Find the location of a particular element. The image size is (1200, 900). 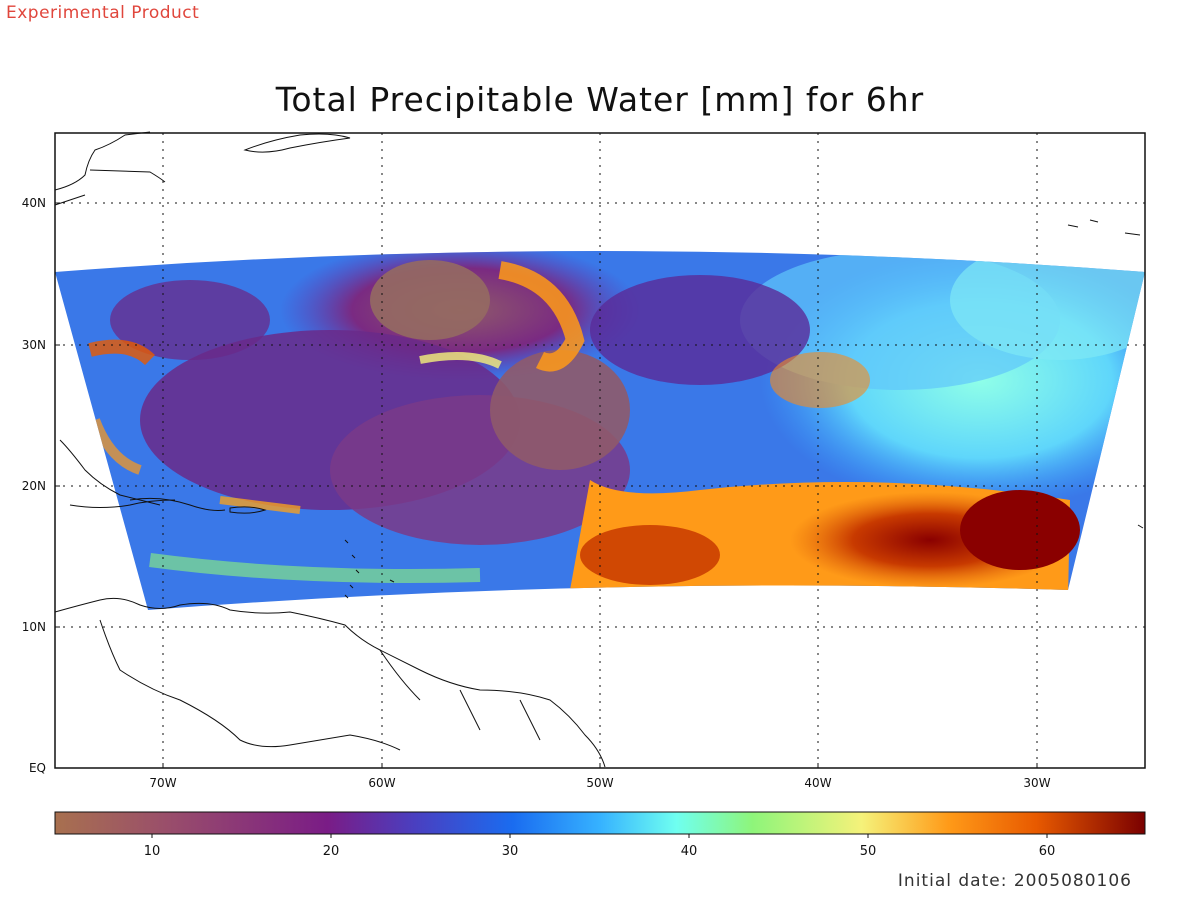

lon-label-70w: 70W is located at coordinates (163, 783).